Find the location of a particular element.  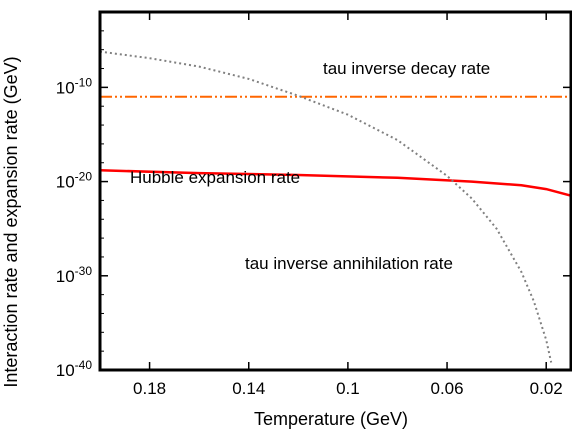

y-tick-labels: 10-10 10-20 10-30 10-40 is located at coordinates (74, 227).